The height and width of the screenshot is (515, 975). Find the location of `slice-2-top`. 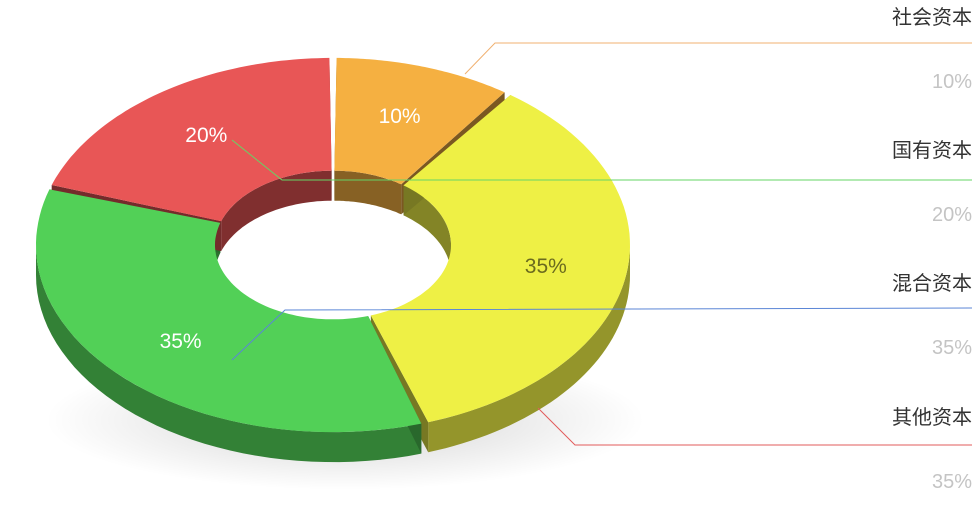

slice-2-top is located at coordinates (191, 139).